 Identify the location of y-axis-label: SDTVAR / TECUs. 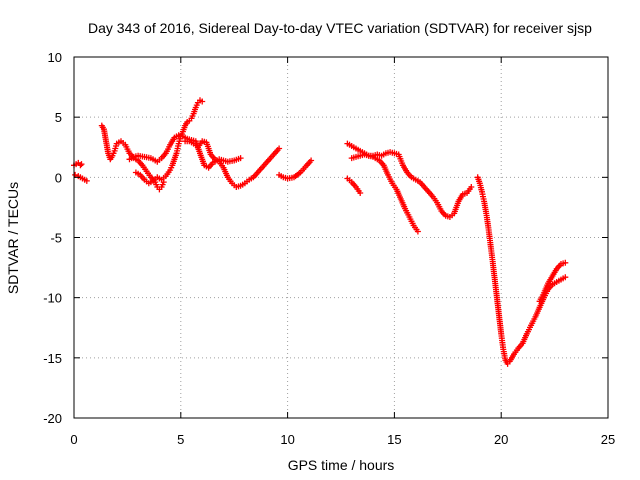
(13, 238).